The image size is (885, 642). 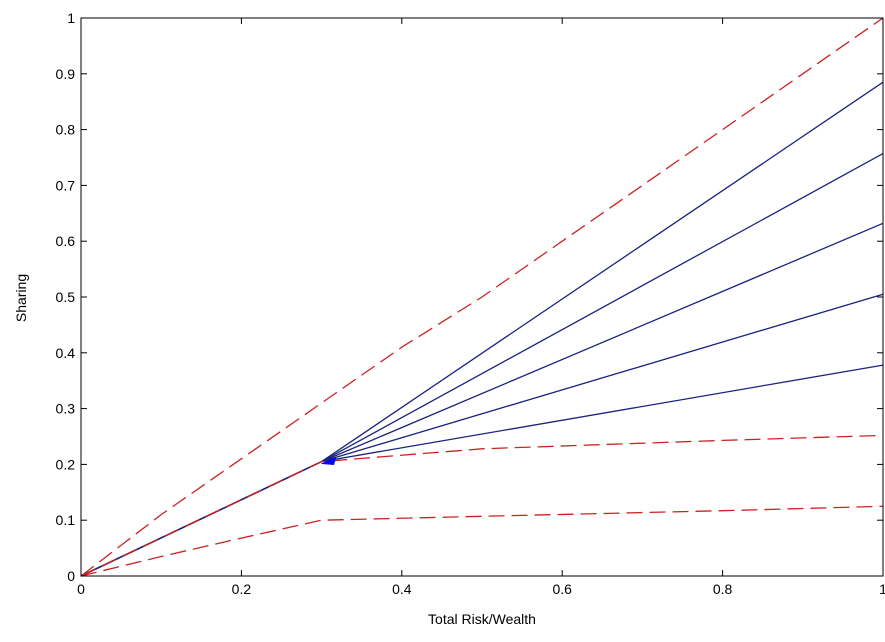 What do you see at coordinates (71, 576) in the screenshot?
I see `y-tick-label: 0` at bounding box center [71, 576].